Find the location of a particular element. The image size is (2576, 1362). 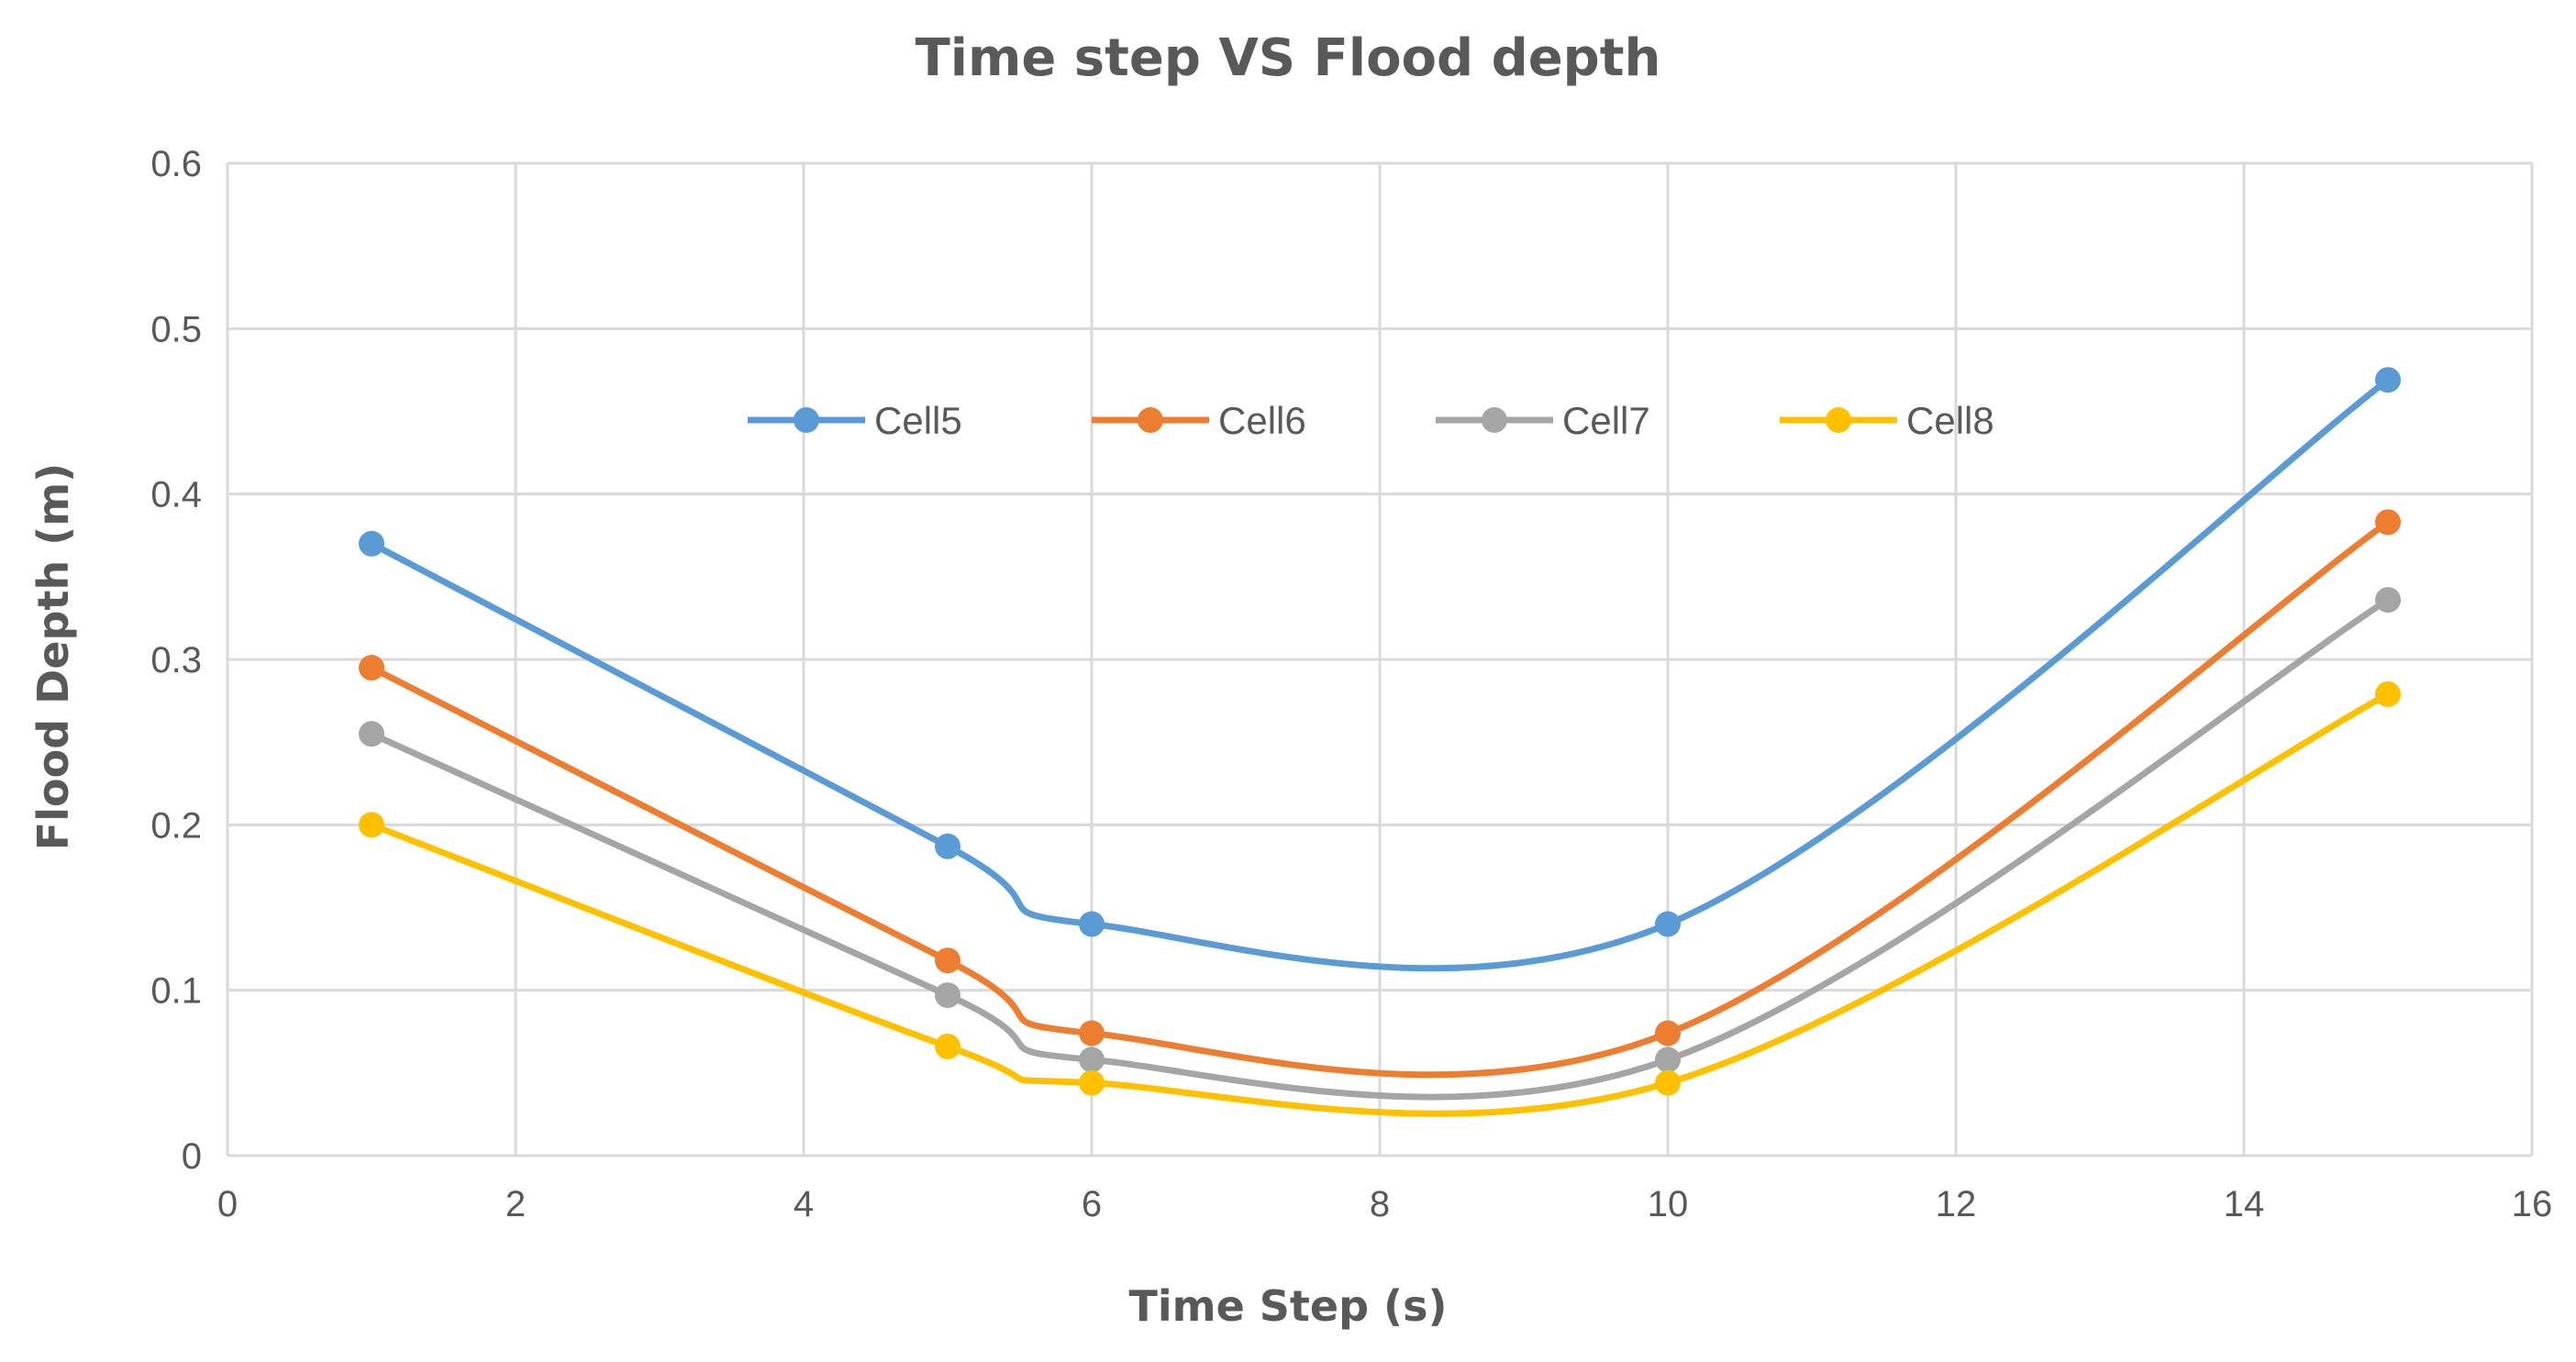

legend-item-cell5: Cell5 is located at coordinates (855, 420).